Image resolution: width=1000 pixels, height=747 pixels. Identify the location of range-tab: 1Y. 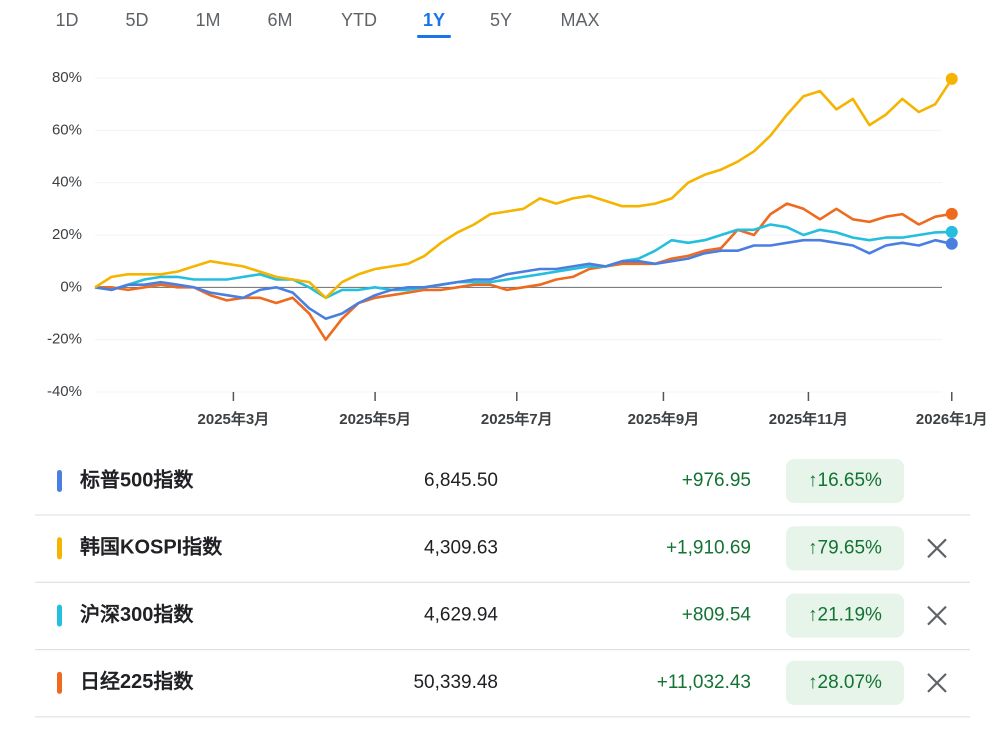
(434, 20).